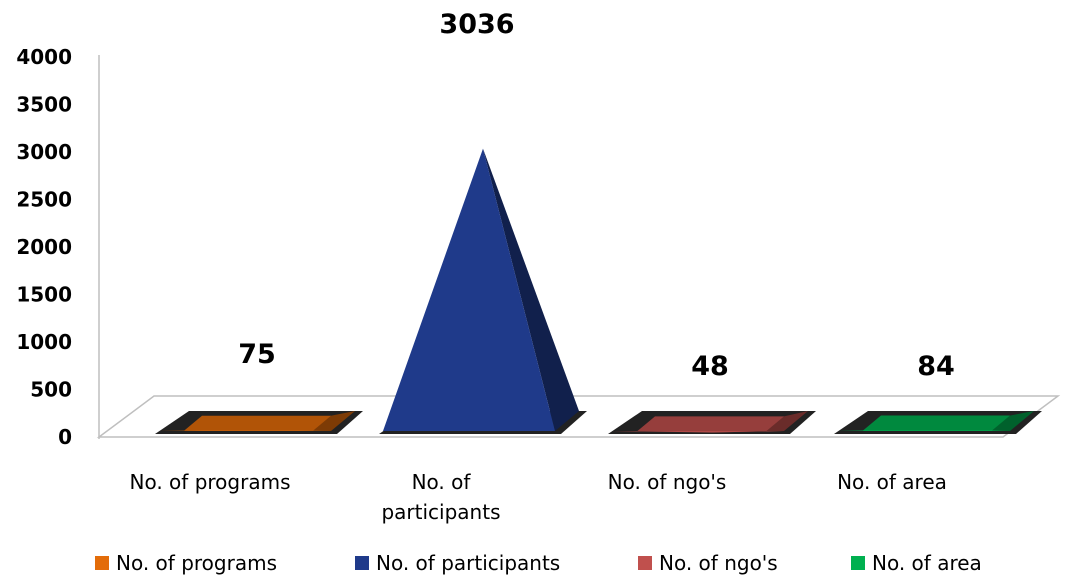 This screenshot has width=1065, height=583. I want to click on data-label: 48, so click(710, 366).